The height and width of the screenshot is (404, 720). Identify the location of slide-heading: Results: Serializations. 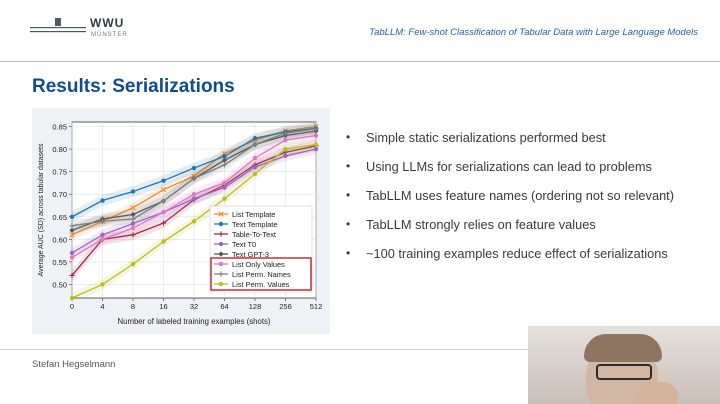
(133, 86).